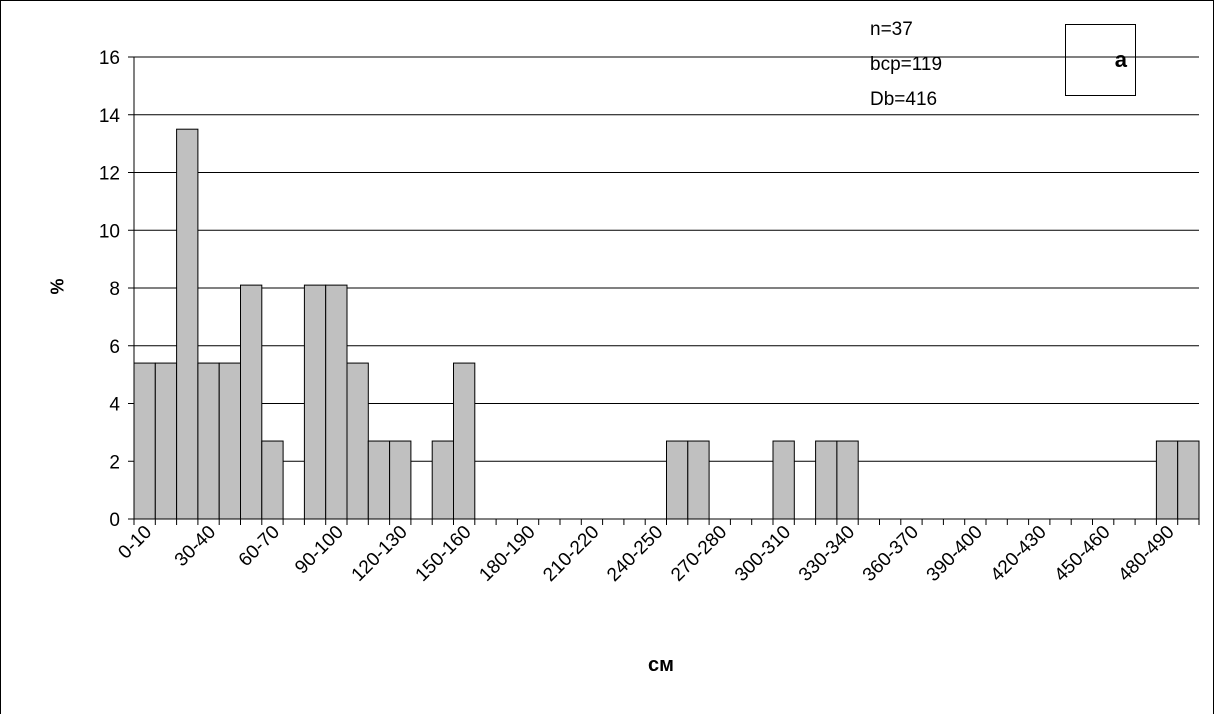 This screenshot has width=1214, height=714. What do you see at coordinates (827, 554) in the screenshot?
I see `x-tick-label: 330-340` at bounding box center [827, 554].